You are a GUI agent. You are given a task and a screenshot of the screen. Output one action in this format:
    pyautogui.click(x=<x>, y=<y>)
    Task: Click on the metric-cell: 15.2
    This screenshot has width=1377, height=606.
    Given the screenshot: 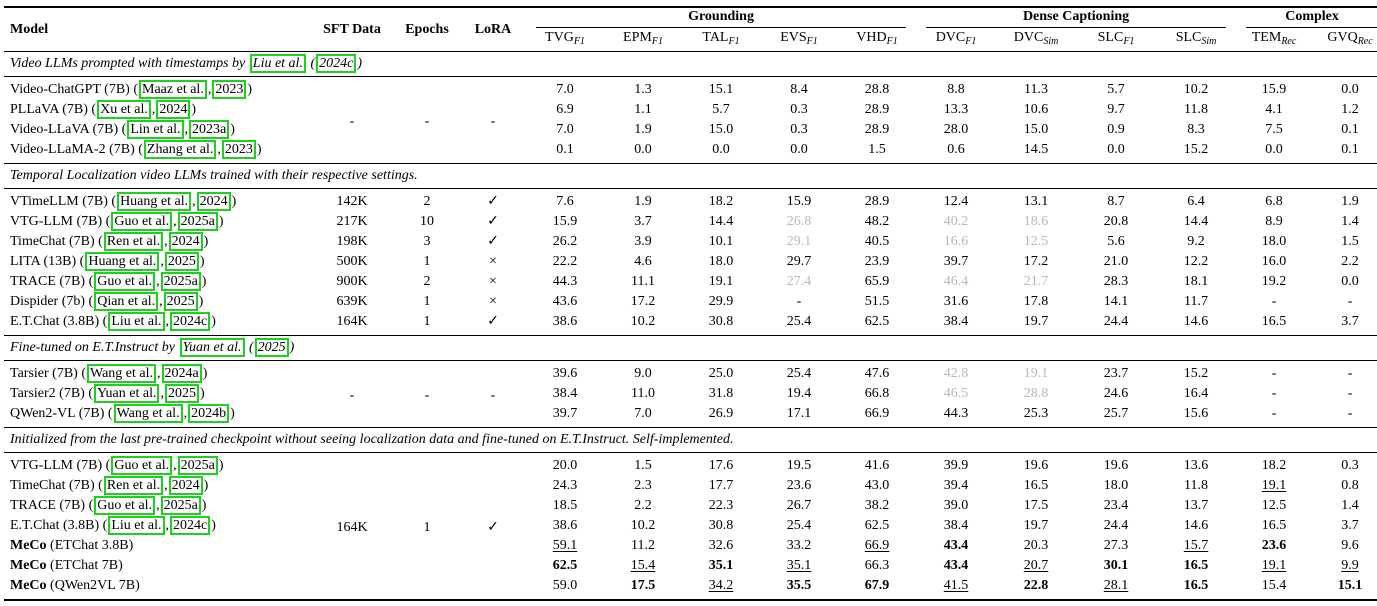 What is the action you would take?
    pyautogui.click(x=1196, y=373)
    